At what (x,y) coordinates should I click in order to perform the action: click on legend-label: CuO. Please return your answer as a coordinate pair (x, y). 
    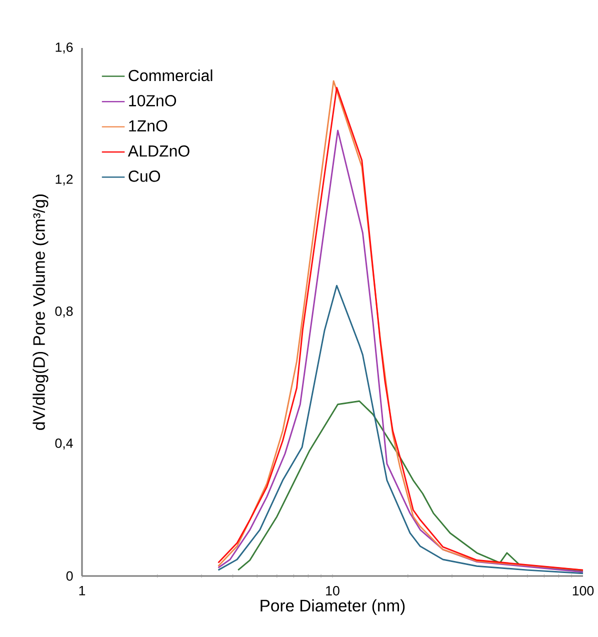
    Looking at the image, I should click on (144, 176).